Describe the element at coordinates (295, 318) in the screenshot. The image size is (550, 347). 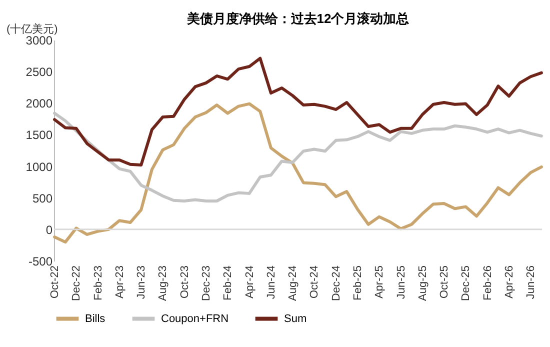
I see `legend-label: Sum` at that location.